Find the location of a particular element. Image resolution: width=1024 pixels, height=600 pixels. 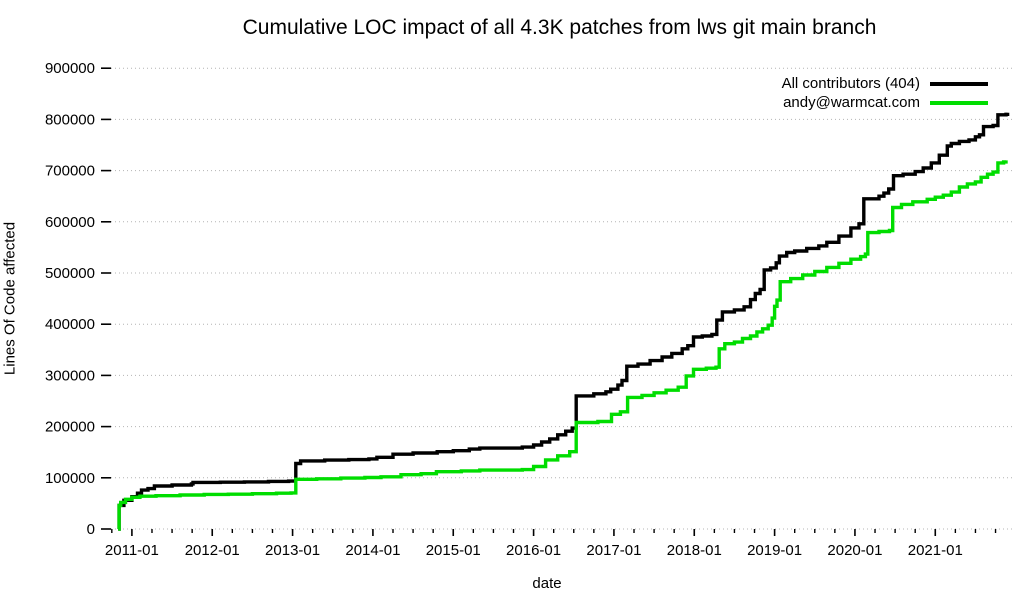

x-tick-label: 2019-01 is located at coordinates (774, 550).